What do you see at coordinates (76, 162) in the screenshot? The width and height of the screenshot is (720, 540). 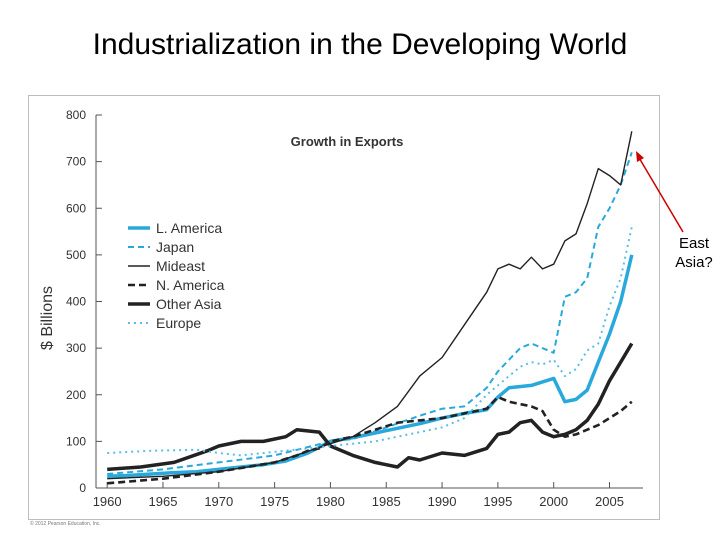 I see `y-tick-label: 700` at bounding box center [76, 162].